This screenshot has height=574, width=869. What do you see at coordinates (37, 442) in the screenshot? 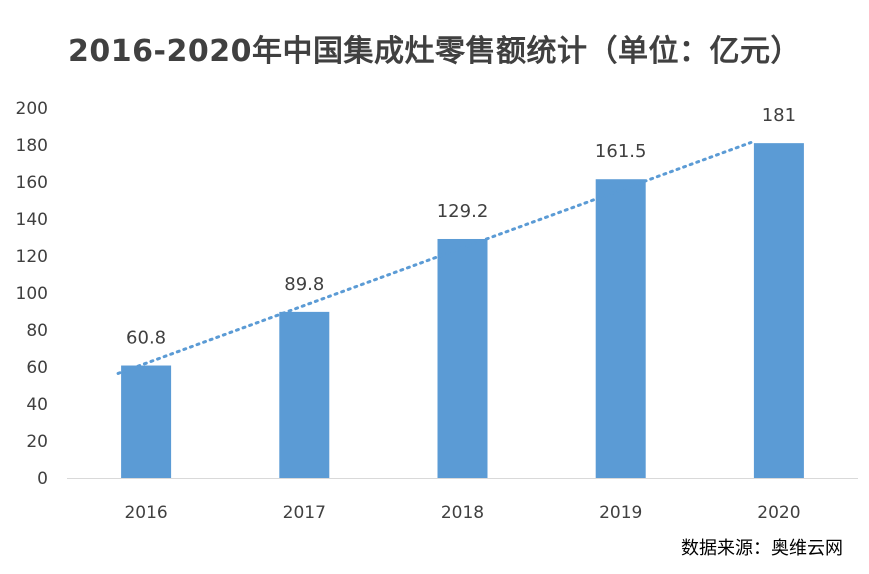
I see `y-tick-label: 20` at bounding box center [37, 442].